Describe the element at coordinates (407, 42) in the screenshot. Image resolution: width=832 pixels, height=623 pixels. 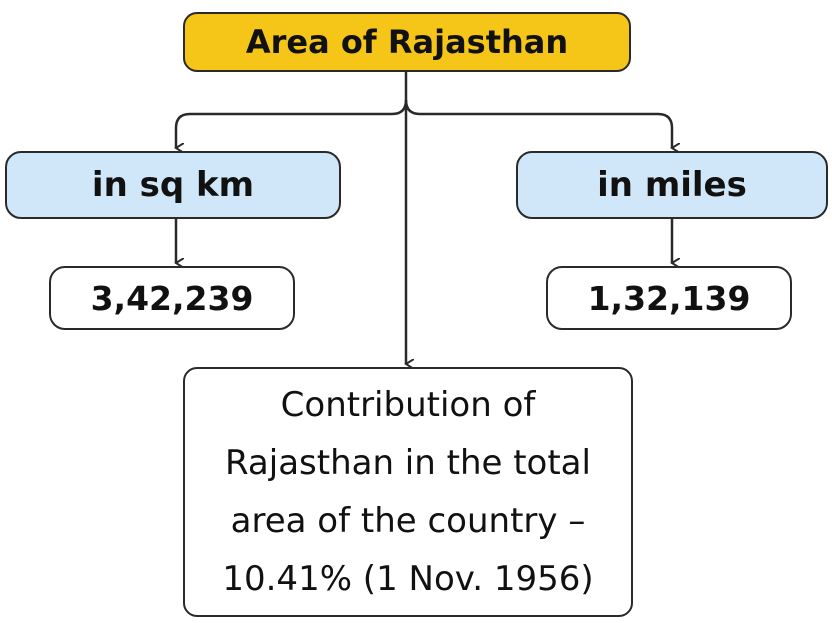
I see `diagram-title: Area of Rajasthan` at that location.